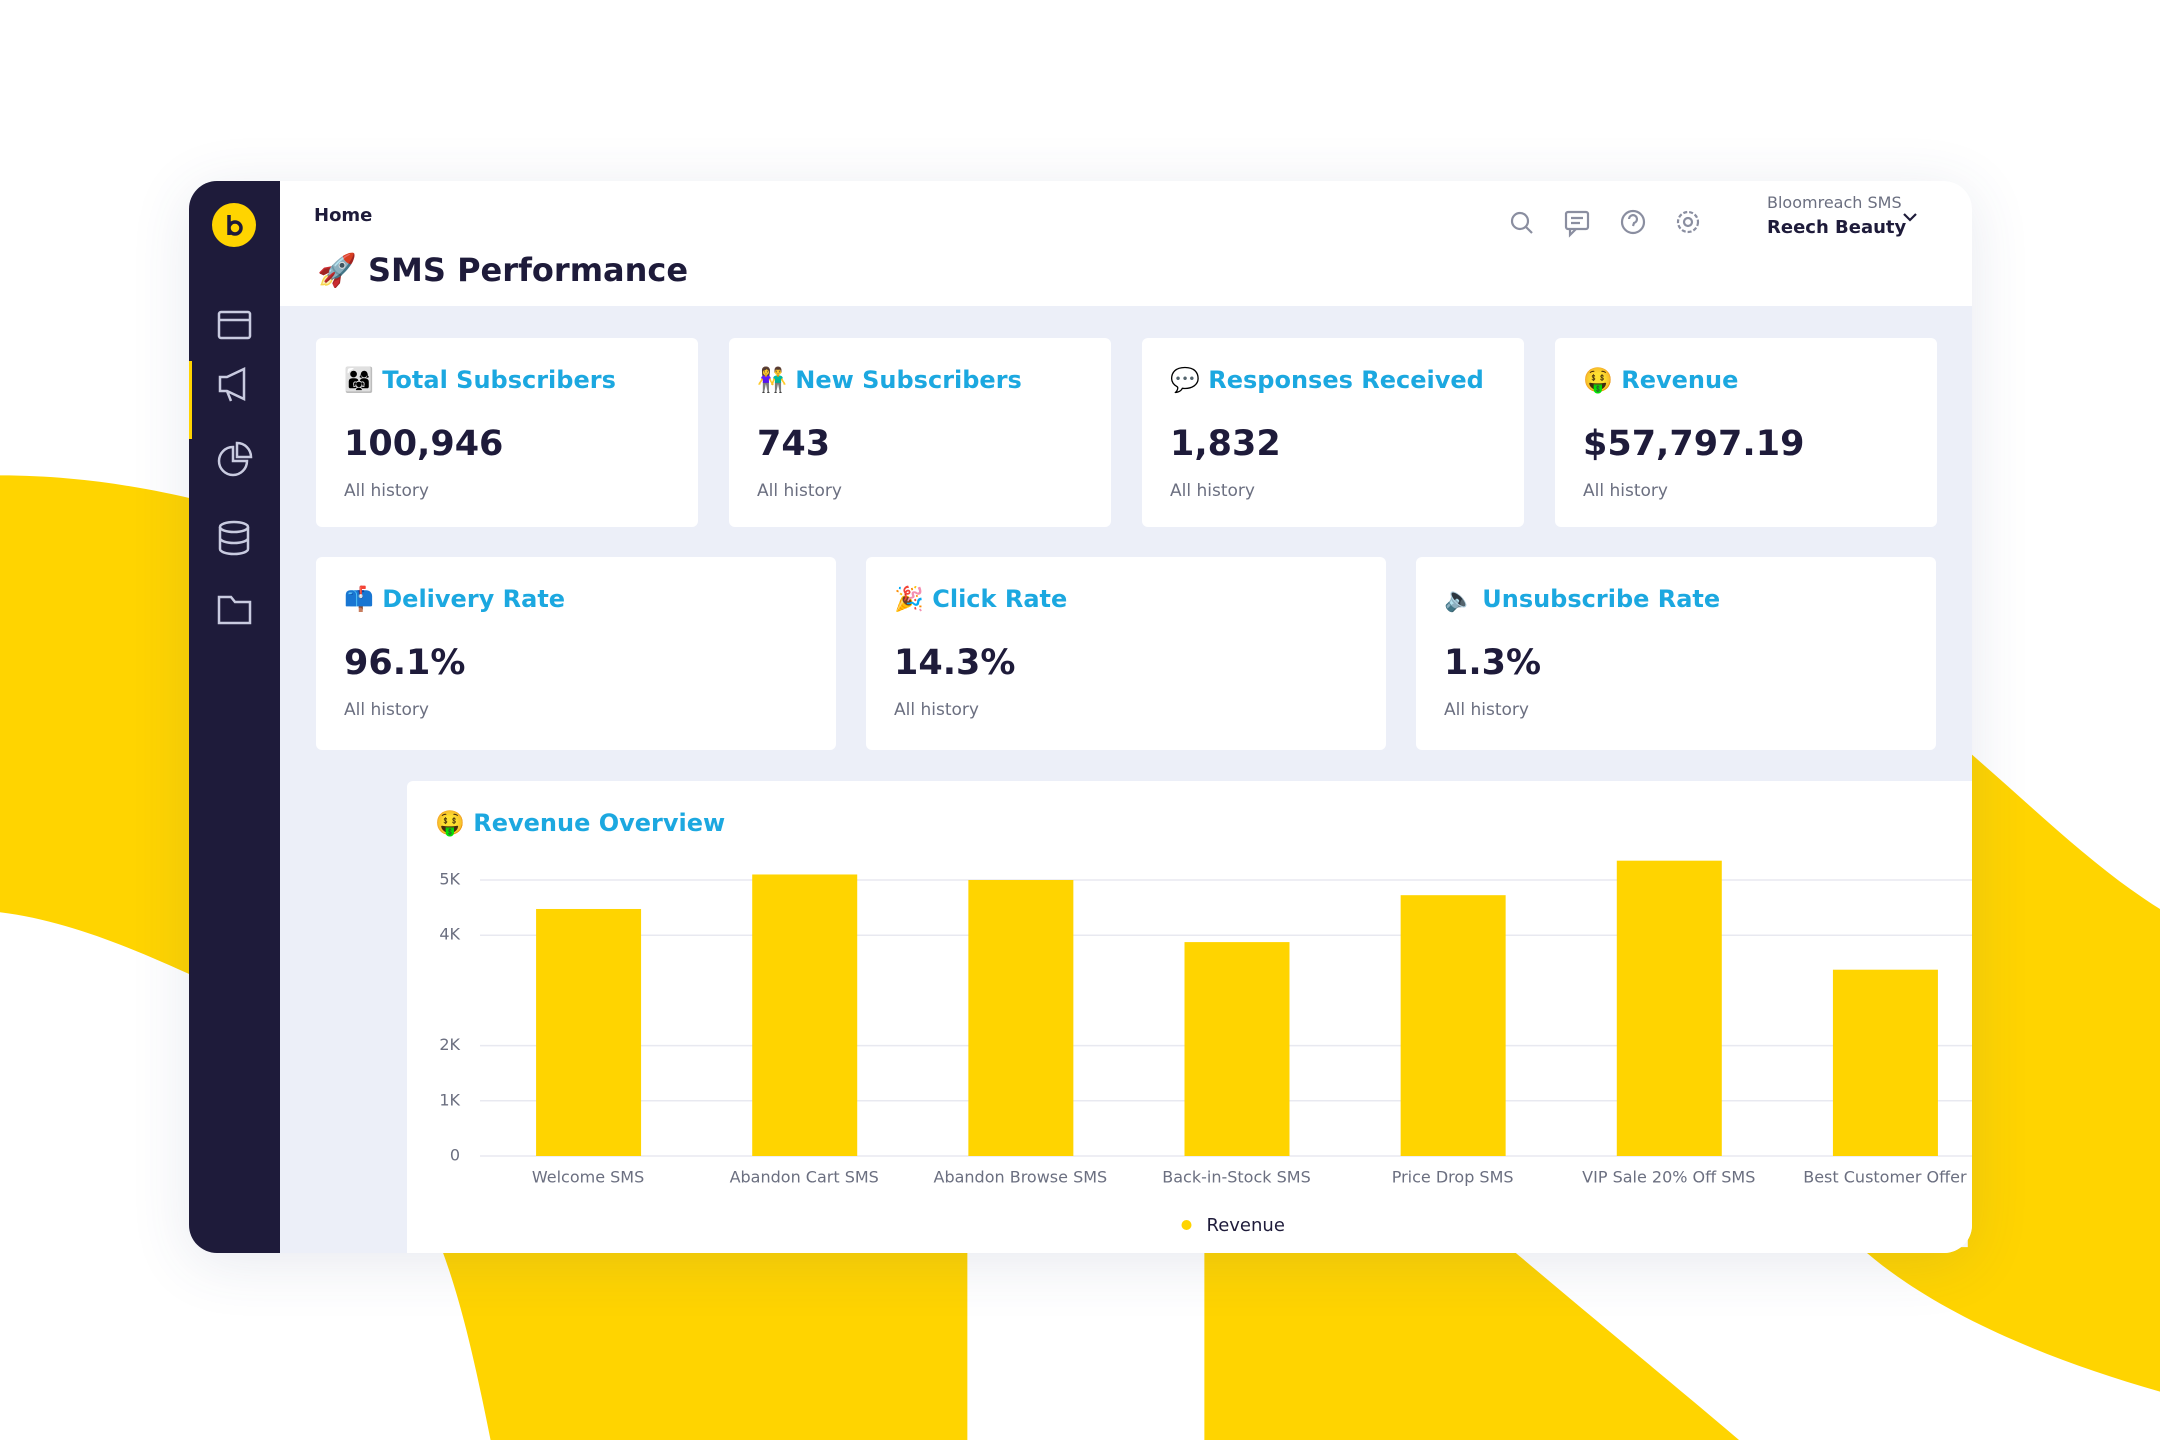 This screenshot has width=2160, height=1440. Describe the element at coordinates (449, 934) in the screenshot. I see `y-tick-label: 4K` at that location.